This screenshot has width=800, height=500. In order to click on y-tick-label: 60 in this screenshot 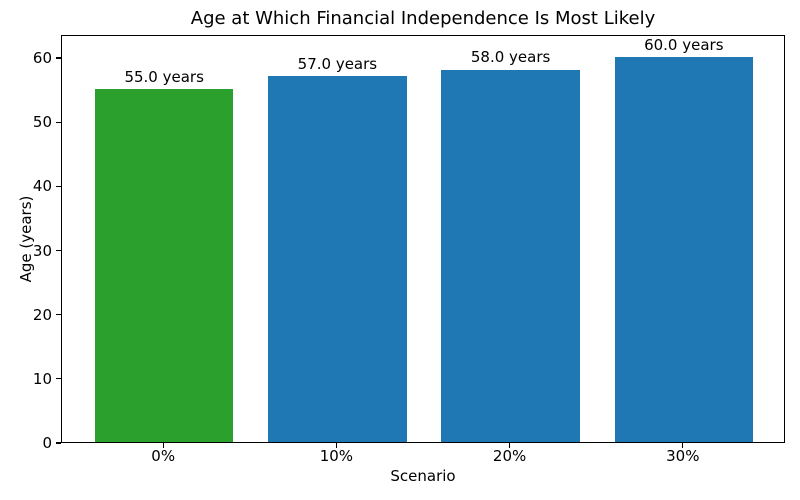, I will do `click(42, 58)`.